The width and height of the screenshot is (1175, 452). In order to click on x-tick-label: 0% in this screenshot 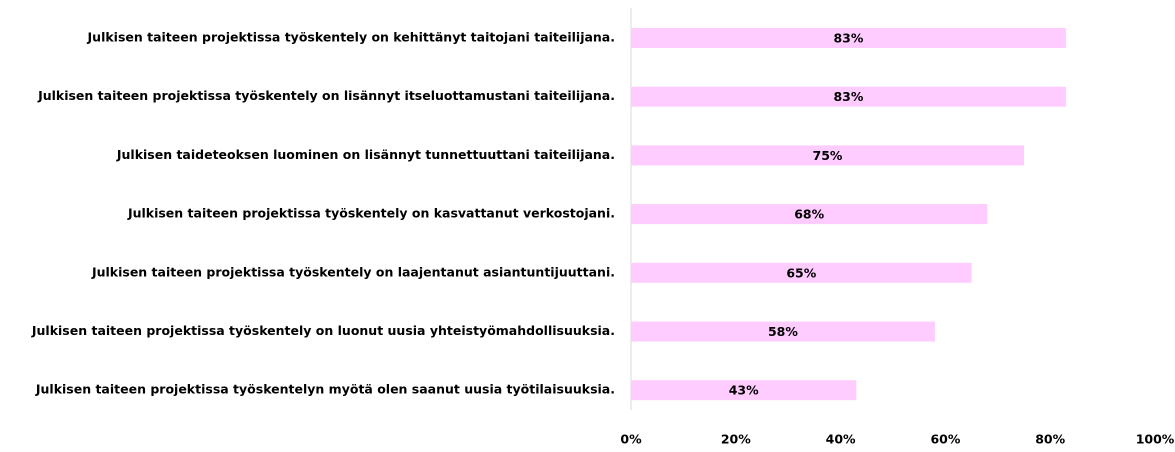, I will do `click(631, 439)`.